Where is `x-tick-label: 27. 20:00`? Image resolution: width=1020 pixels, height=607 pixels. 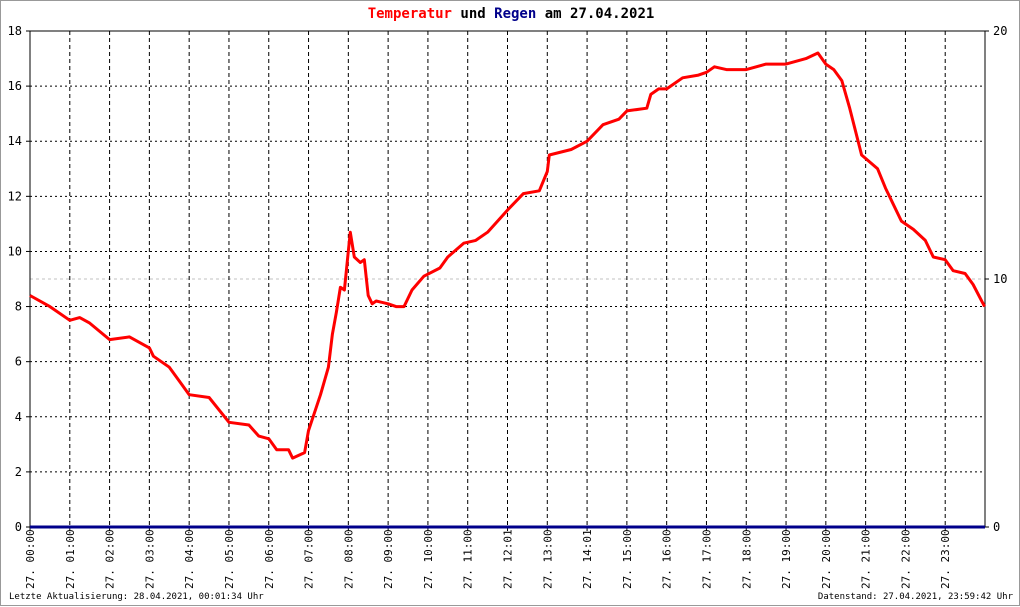
x-tick-label: 27. 20:00 is located at coordinates (826, 559).